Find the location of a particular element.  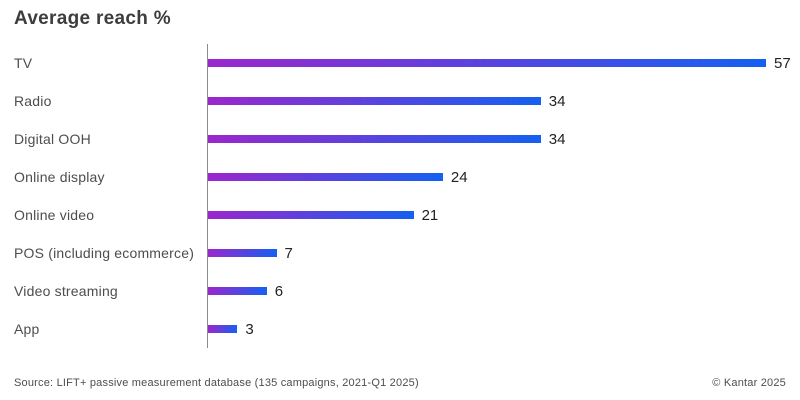

chart-row: TV 57 is located at coordinates (402, 63).